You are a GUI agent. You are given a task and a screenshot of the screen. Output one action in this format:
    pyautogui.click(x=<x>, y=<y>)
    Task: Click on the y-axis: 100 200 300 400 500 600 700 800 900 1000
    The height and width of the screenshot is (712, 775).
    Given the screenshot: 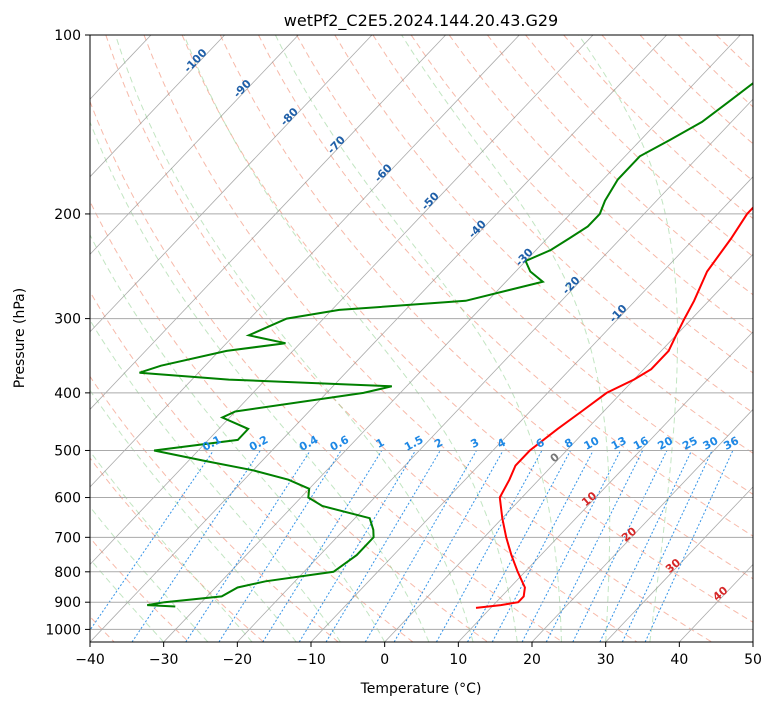 What is the action you would take?
    pyautogui.click(x=67, y=333)
    